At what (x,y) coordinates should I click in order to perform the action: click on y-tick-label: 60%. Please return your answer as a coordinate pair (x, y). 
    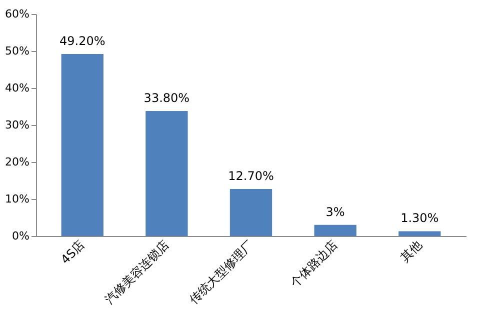
    Looking at the image, I should click on (17, 14).